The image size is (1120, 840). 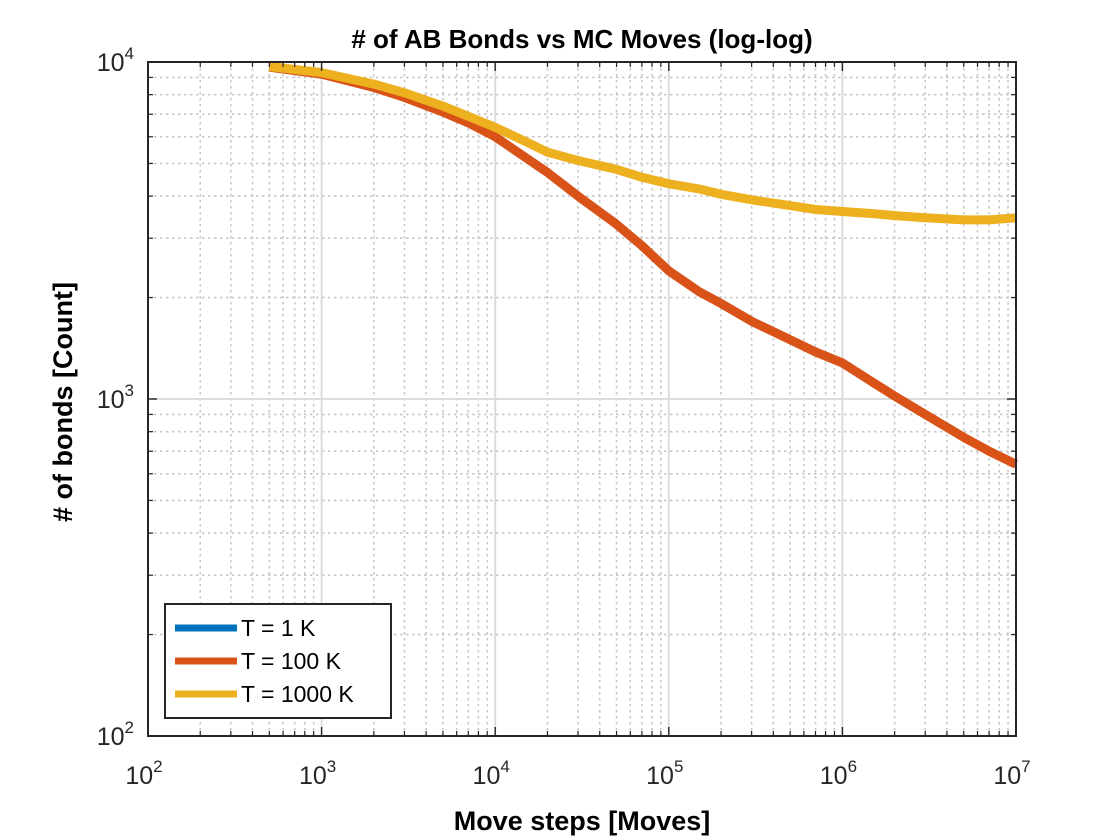 I want to click on x-tick-label: 10², so click(x=143, y=773).